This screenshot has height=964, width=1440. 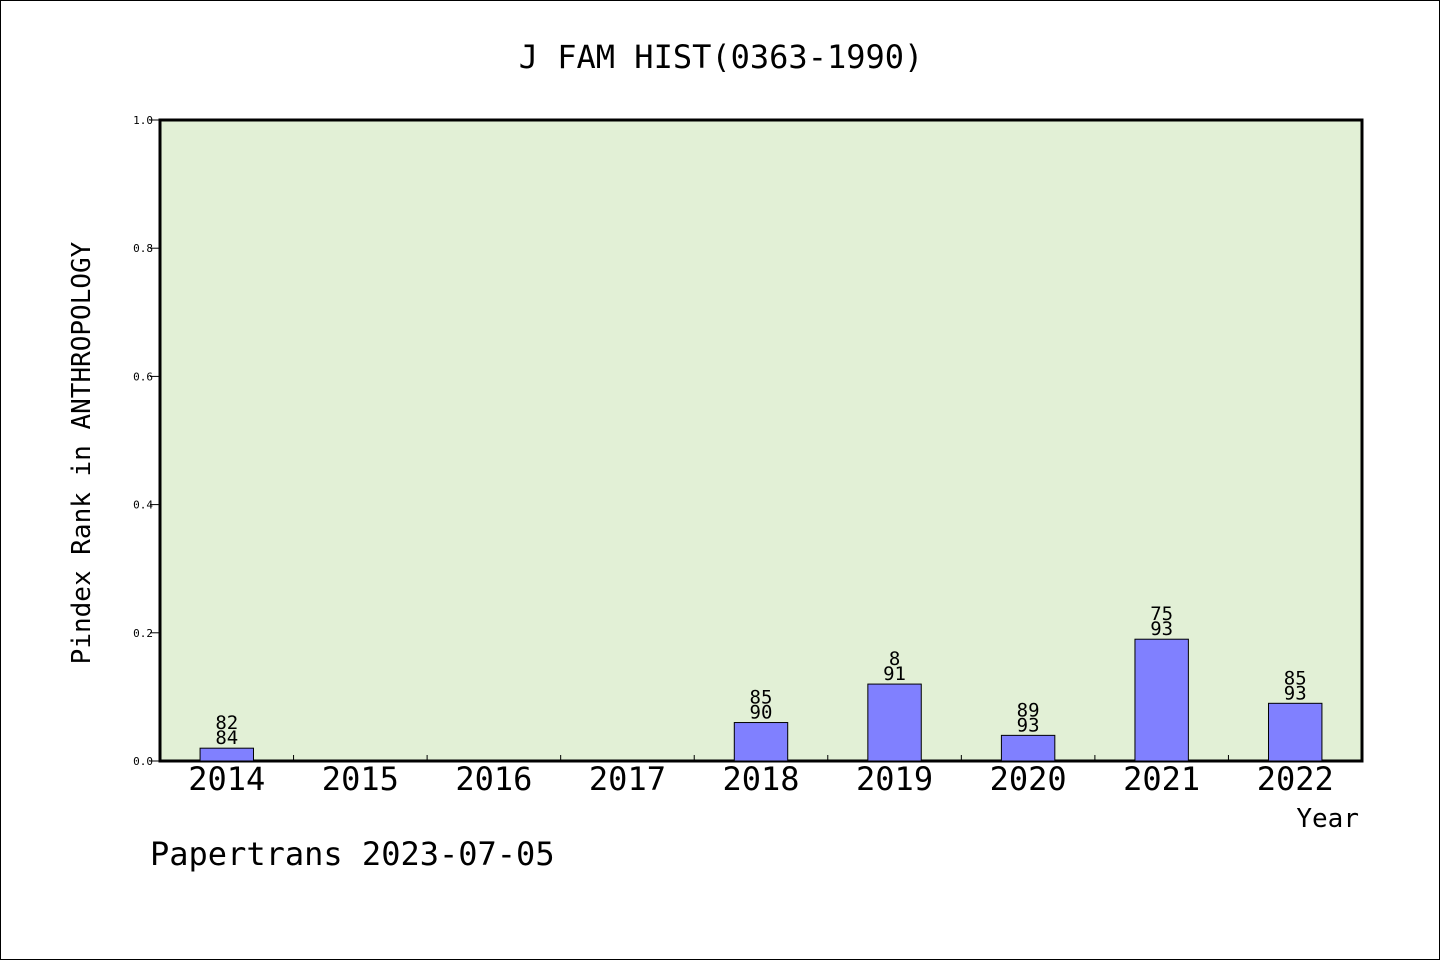 What do you see at coordinates (1295, 779) in the screenshot?
I see `x-tick-label: 2022` at bounding box center [1295, 779].